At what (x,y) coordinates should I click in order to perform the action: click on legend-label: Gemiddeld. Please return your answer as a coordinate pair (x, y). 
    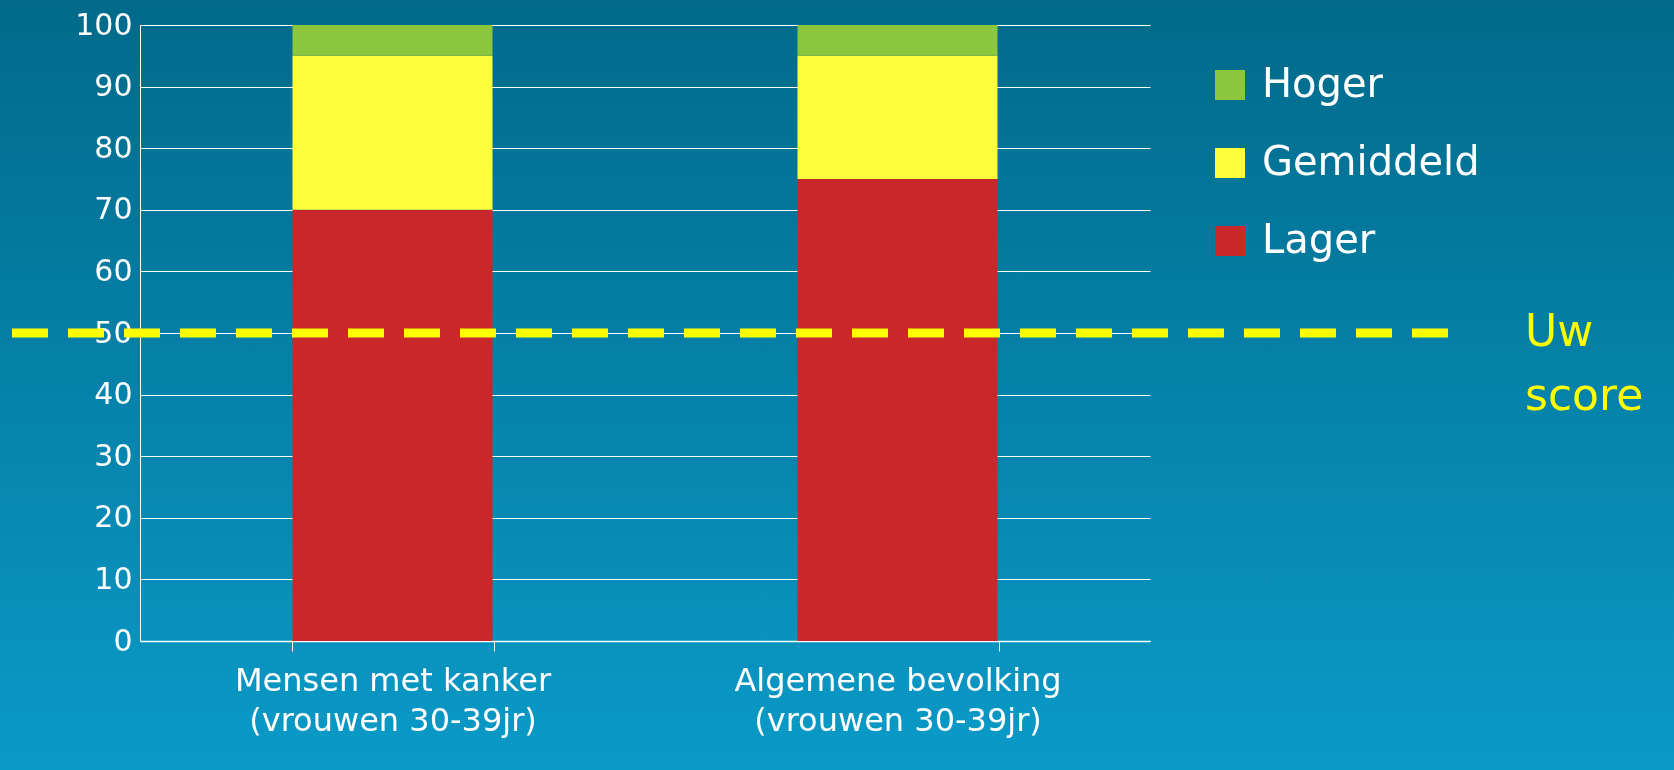
    Looking at the image, I should click on (1371, 161).